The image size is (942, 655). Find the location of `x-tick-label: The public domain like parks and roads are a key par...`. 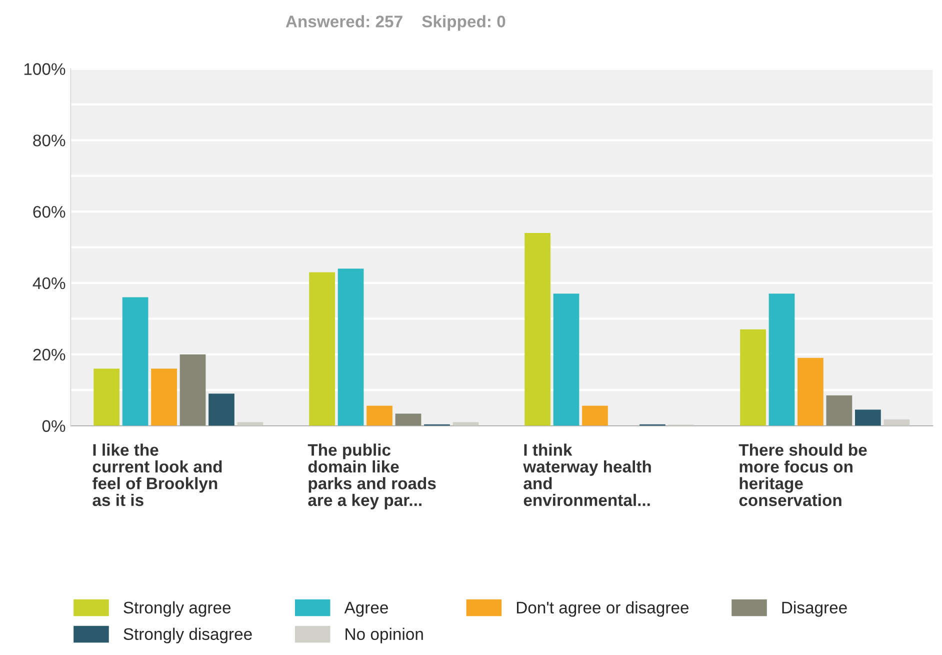

x-tick-label: The public domain like parks and roads are a key par... is located at coordinates (372, 477).